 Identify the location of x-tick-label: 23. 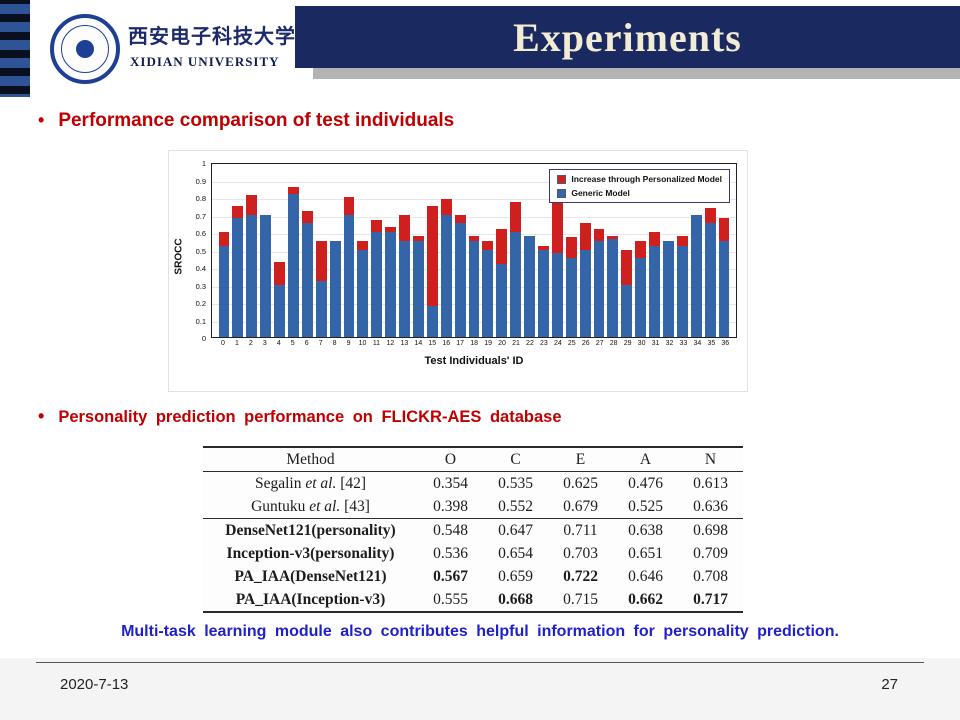
(544, 343).